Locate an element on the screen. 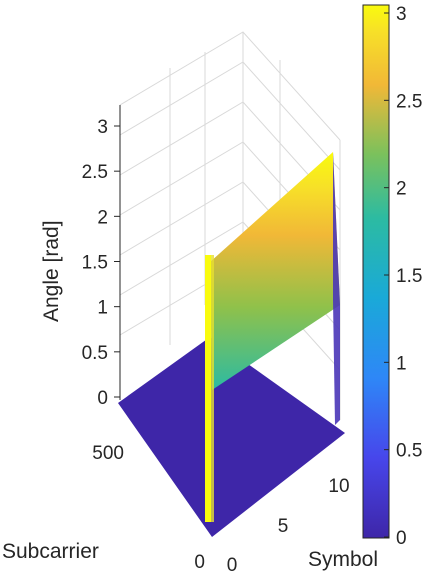 This screenshot has width=426, height=575. colorbar-gradient is located at coordinates (376, 271).